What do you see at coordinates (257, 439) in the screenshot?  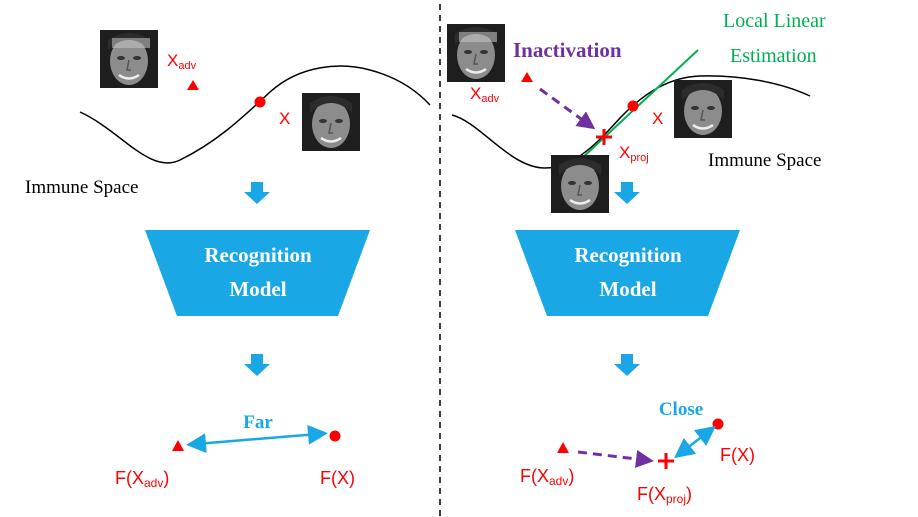 I see `left-far-arrow` at bounding box center [257, 439].